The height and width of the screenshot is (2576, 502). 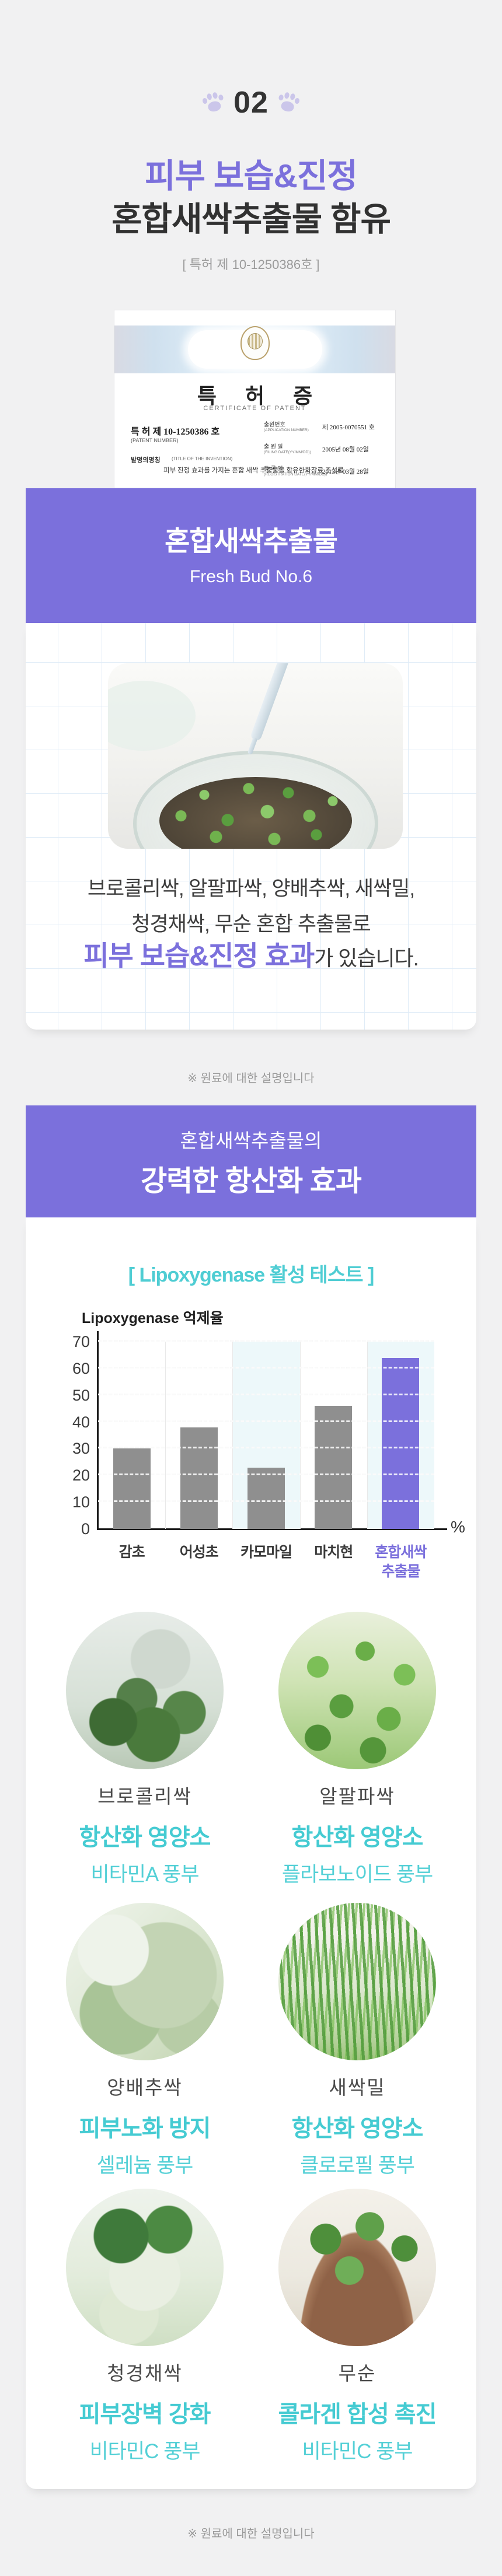 What do you see at coordinates (146, 460) in the screenshot?
I see `certificate-invention-label: 발명의명칭` at bounding box center [146, 460].